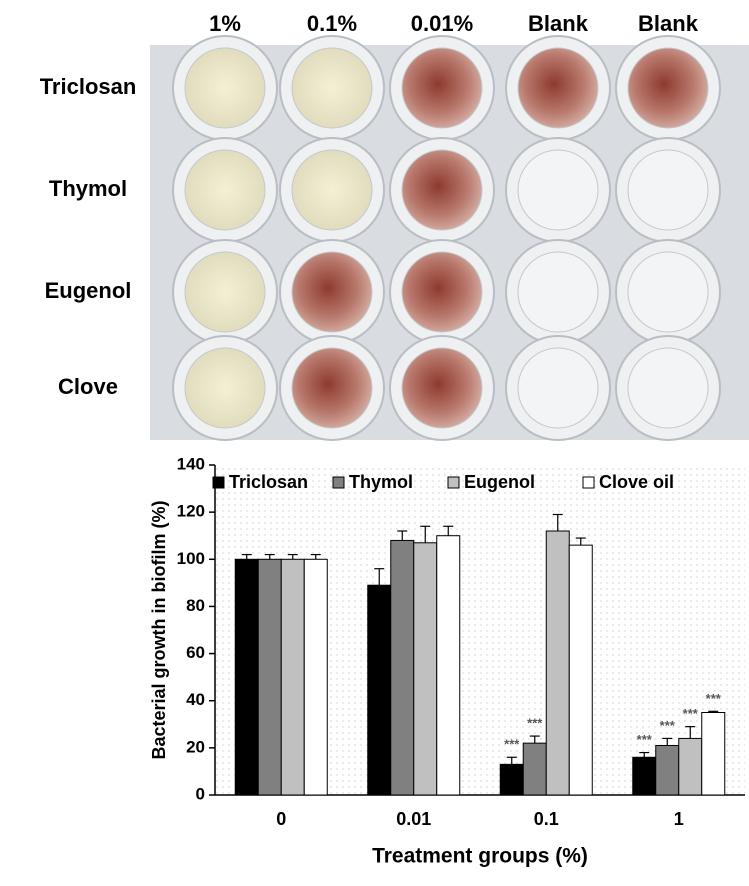 The width and height of the screenshot is (749, 886). What do you see at coordinates (195, 746) in the screenshot?
I see `y-tick-label: 20` at bounding box center [195, 746].